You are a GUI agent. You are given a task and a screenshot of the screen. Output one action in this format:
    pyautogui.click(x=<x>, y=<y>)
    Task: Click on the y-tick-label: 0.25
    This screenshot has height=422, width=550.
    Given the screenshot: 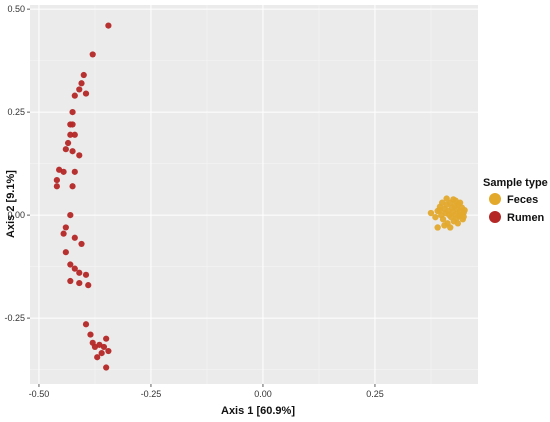 What is the action you would take?
    pyautogui.click(x=16, y=112)
    